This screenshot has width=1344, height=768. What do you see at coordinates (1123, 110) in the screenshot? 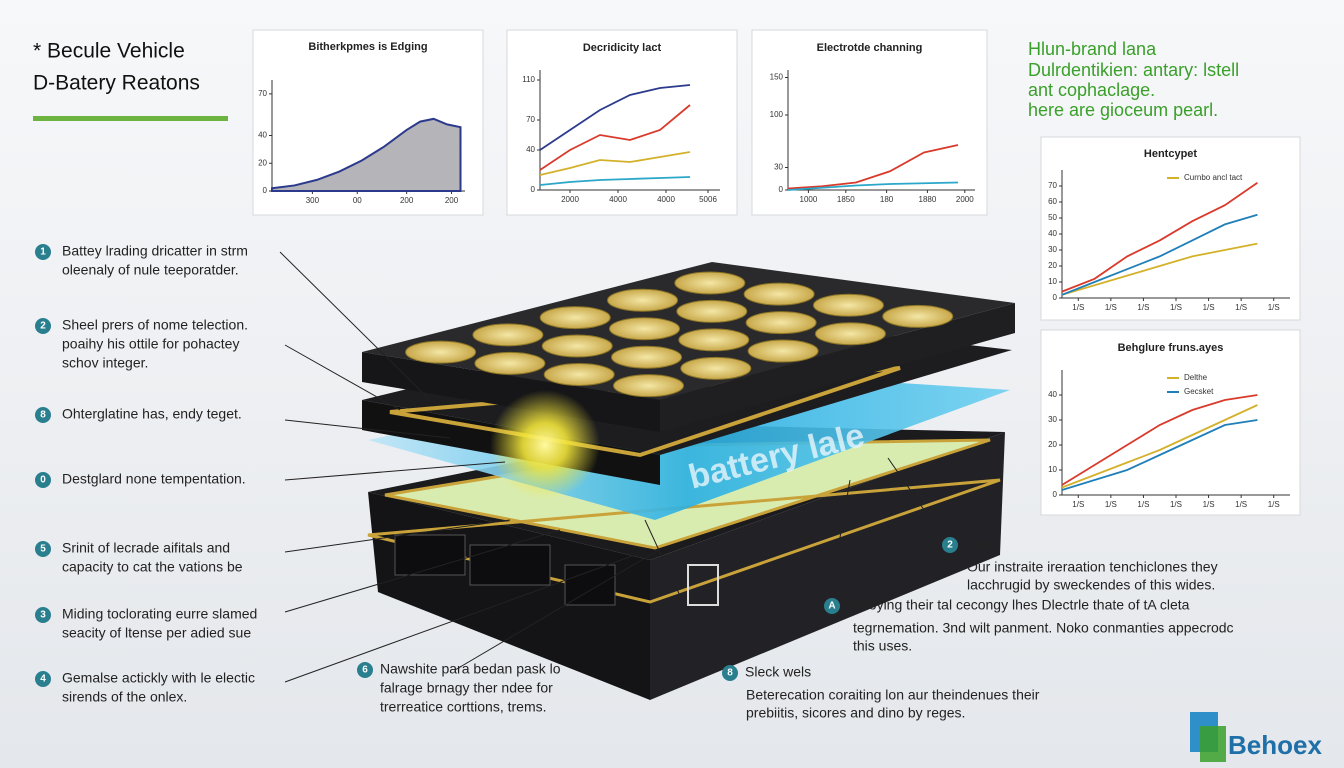
I see `side-note: here are gioceum pearl.` at bounding box center [1123, 110].